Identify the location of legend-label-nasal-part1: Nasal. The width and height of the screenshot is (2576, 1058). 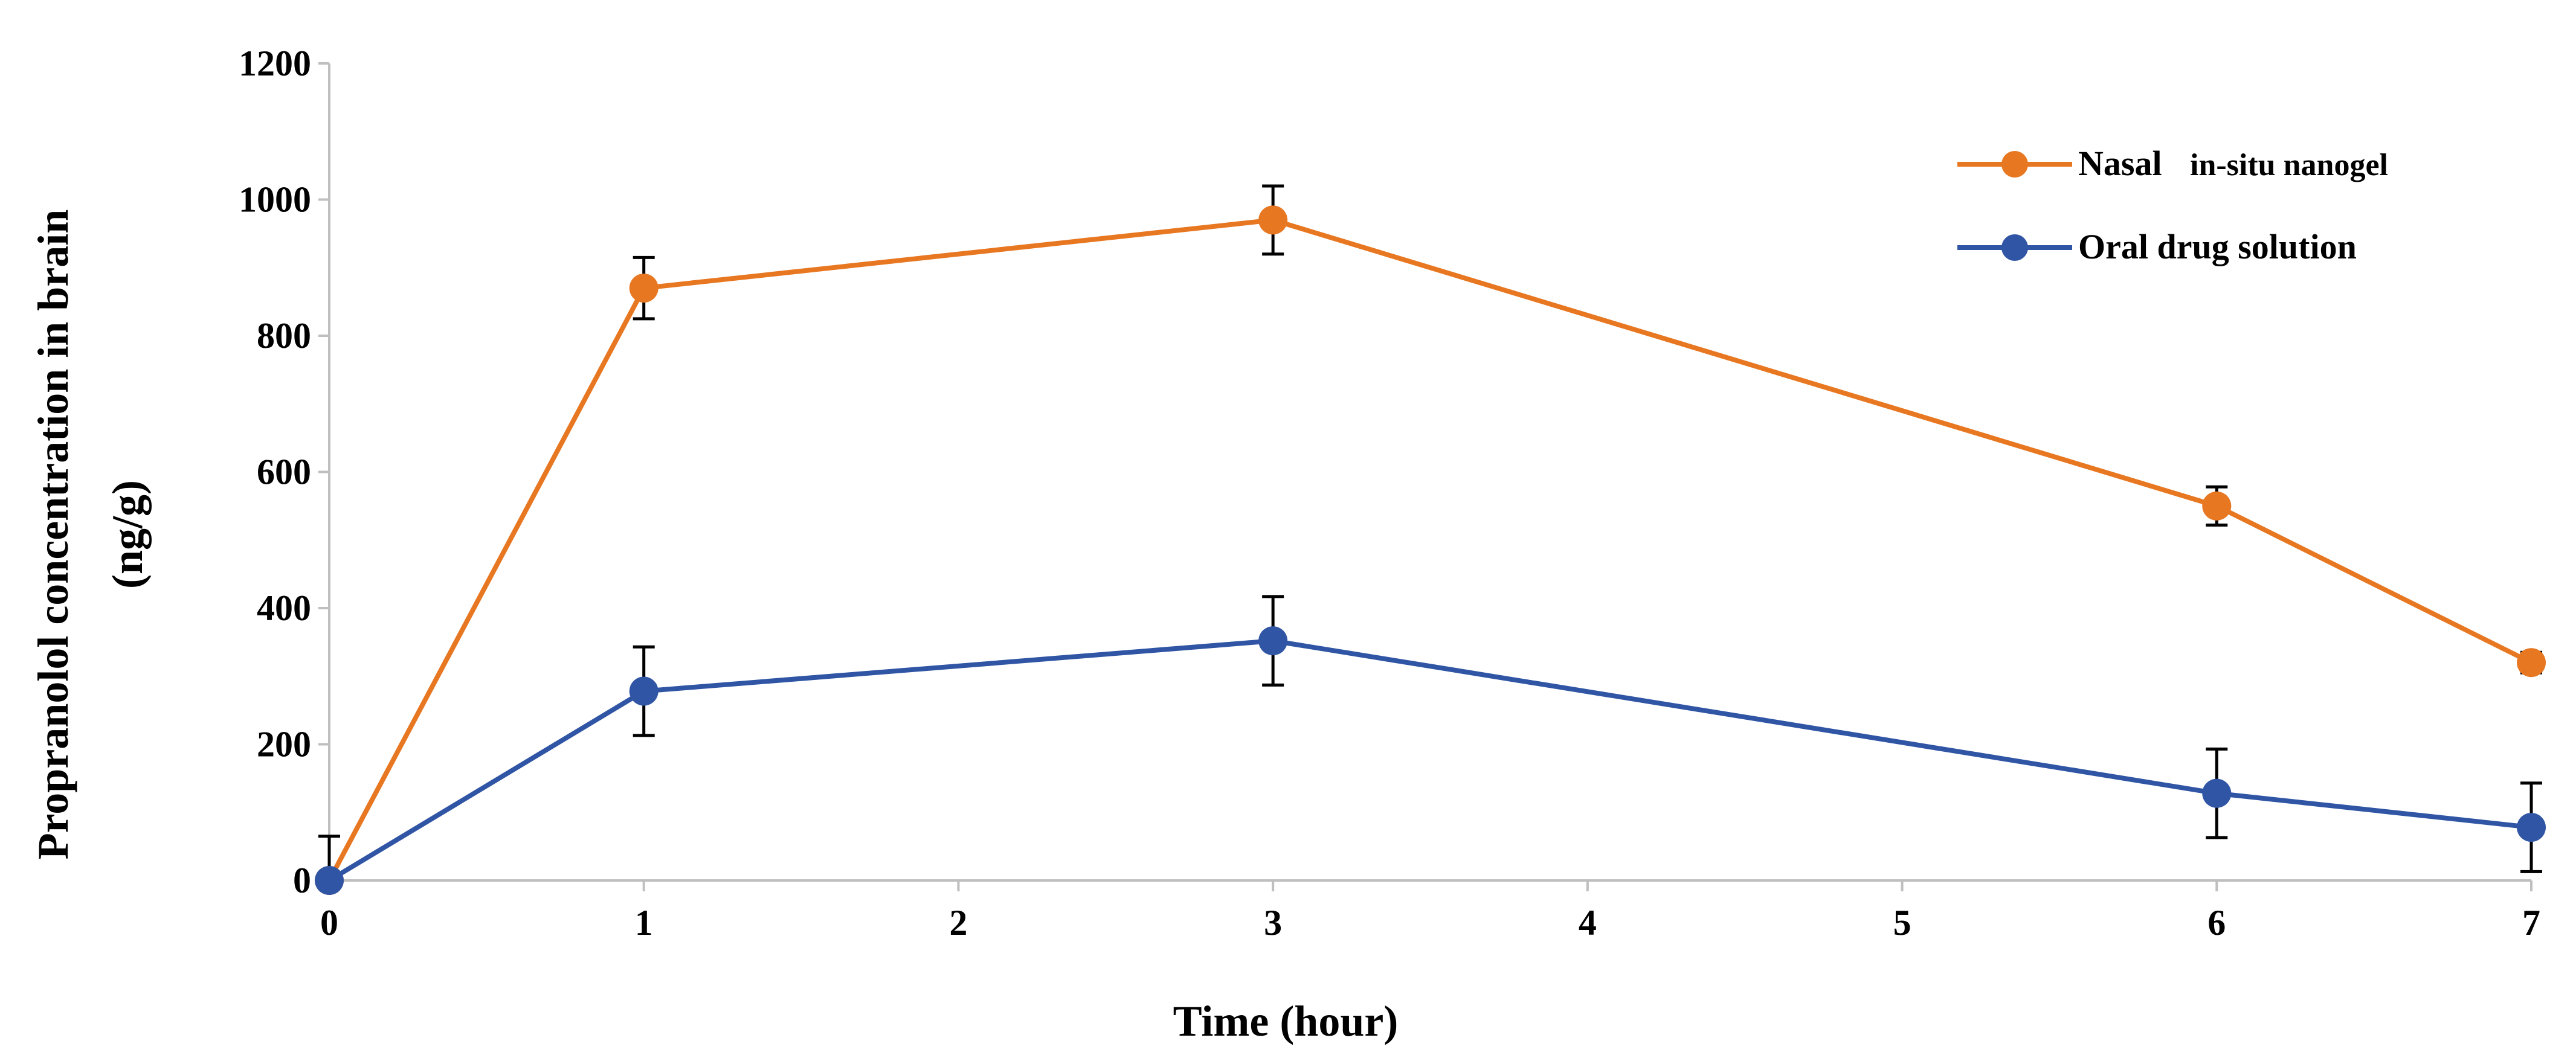
(2120, 163).